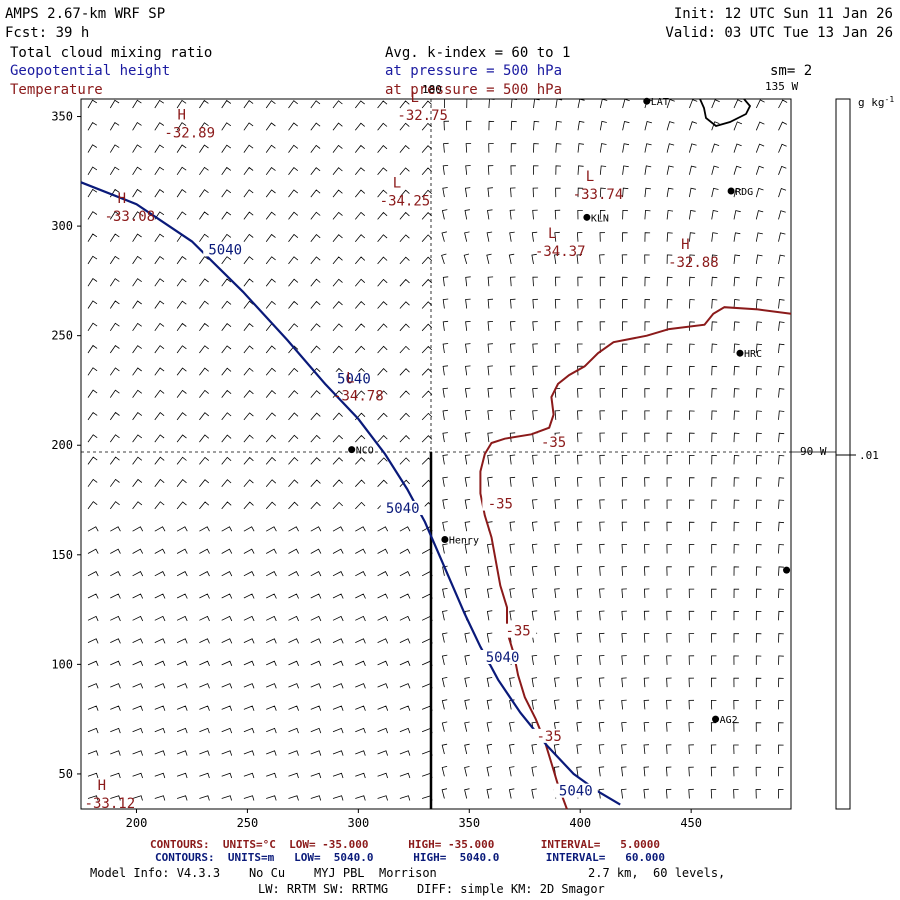 This screenshot has height=900, width=900. I want to click on grid-info: 2.7 km, 60 levels,, so click(656, 873).